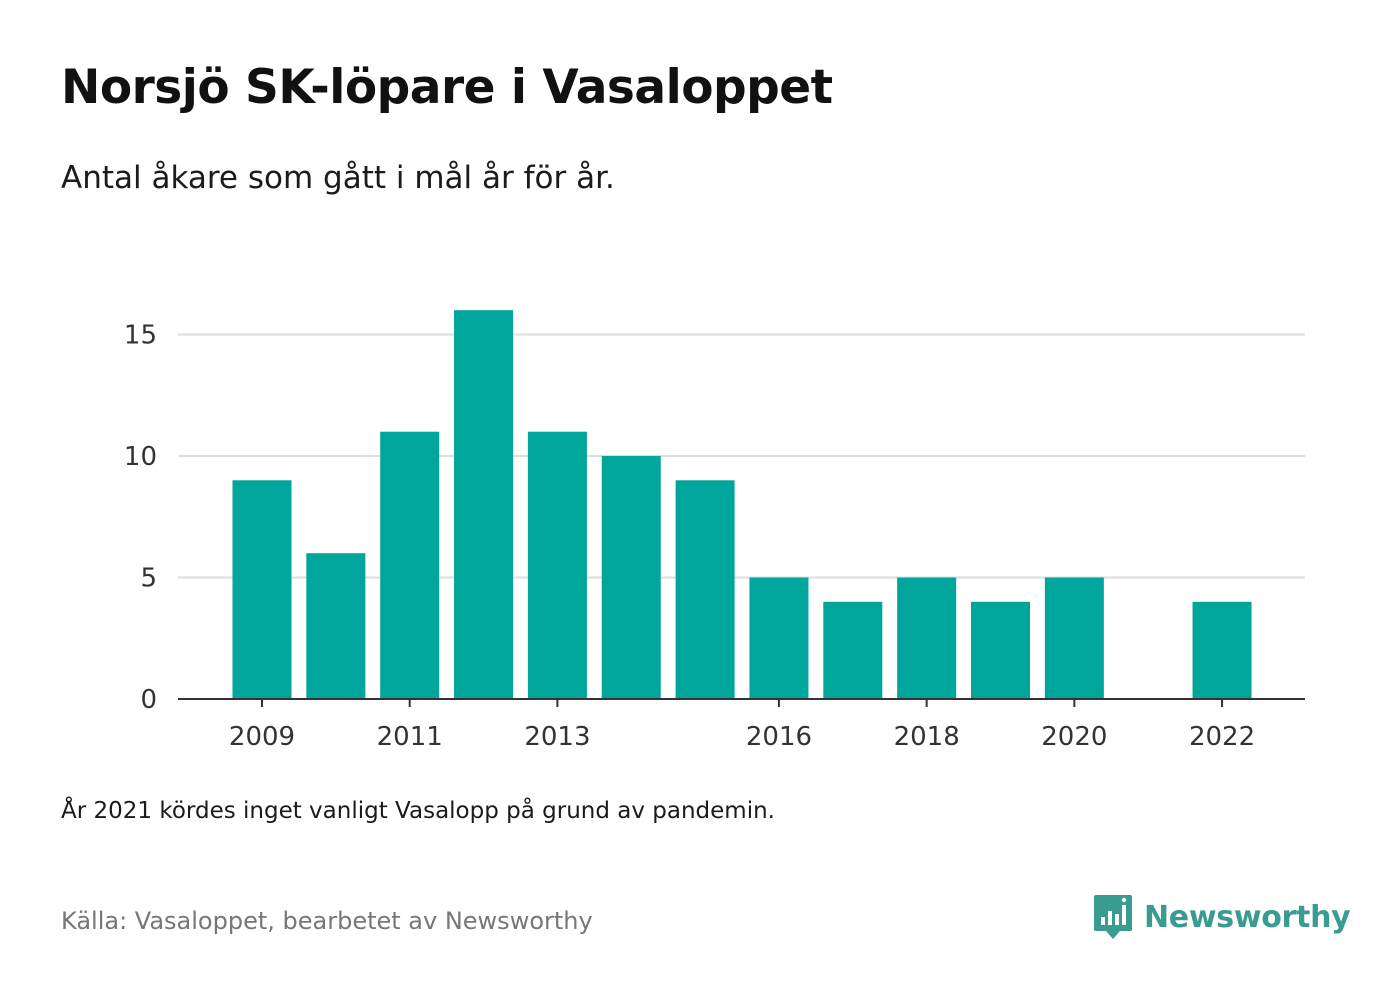 The width and height of the screenshot is (1400, 1000). Describe the element at coordinates (1074, 737) in the screenshot. I see `x-tick-label: 2020` at that location.